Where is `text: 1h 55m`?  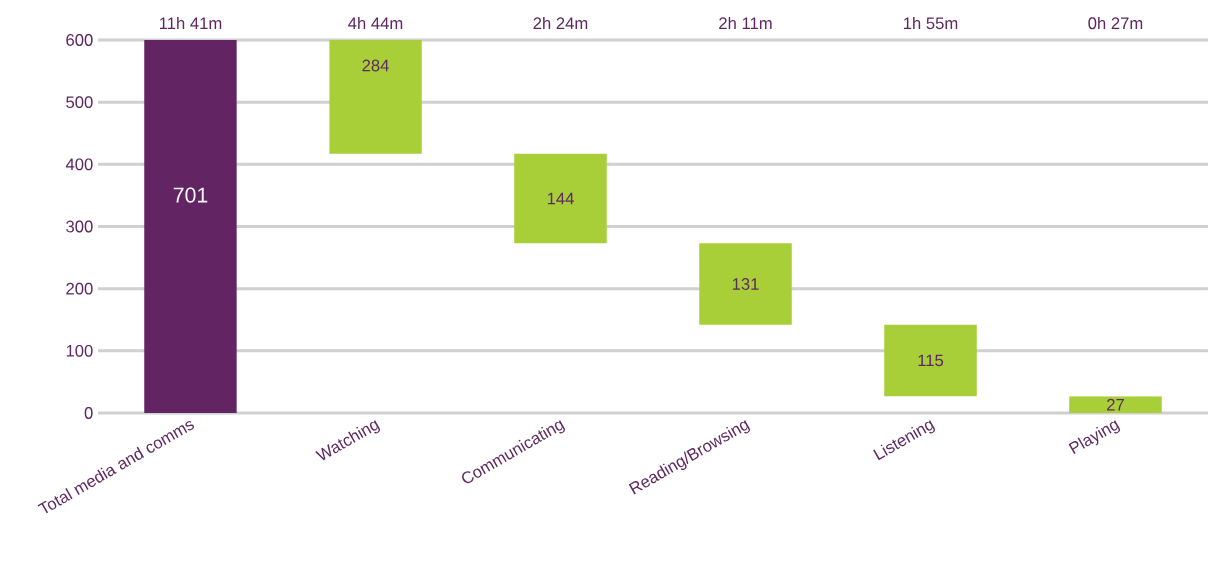
text: 1h 55m is located at coordinates (930, 23).